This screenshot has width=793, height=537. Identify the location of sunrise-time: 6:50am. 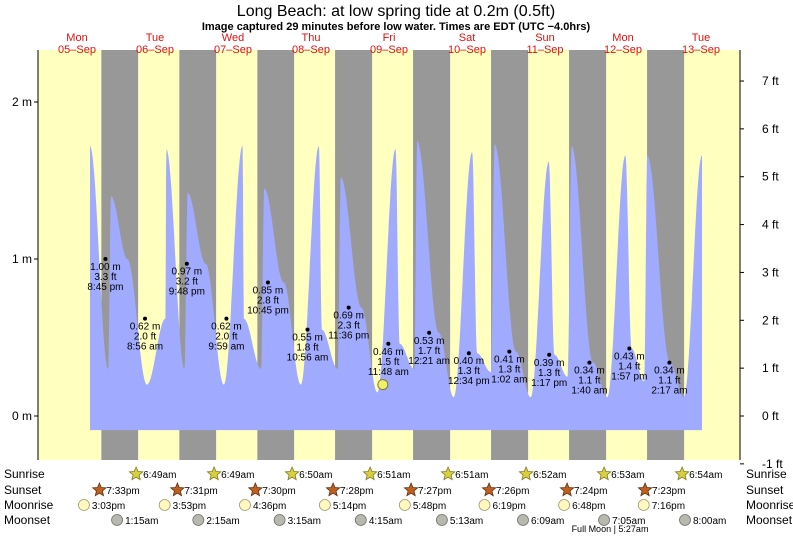
(315, 475).